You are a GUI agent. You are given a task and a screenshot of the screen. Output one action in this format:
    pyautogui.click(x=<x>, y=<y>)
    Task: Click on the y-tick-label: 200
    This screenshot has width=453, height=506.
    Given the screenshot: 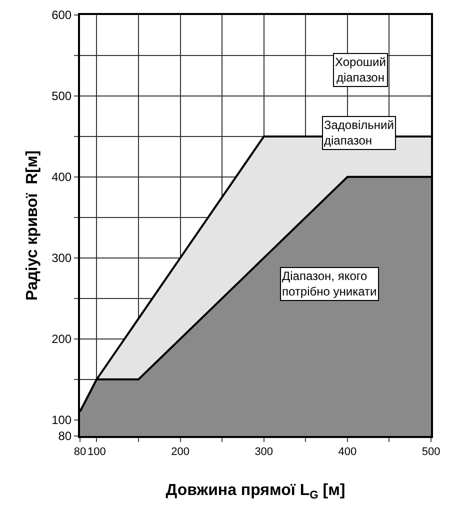 What is the action you would take?
    pyautogui.click(x=62, y=339)
    